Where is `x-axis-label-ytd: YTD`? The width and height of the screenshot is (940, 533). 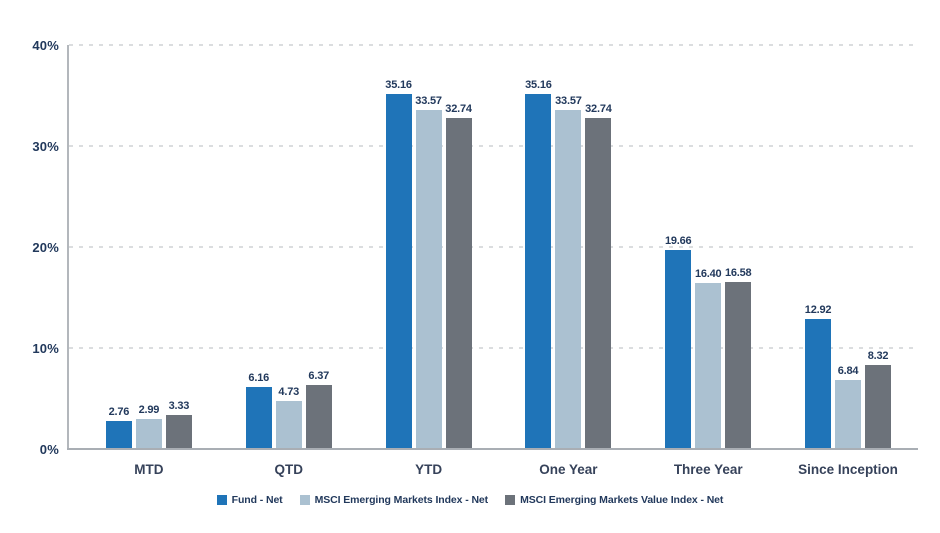 x-axis-label-ytd: YTD is located at coordinates (429, 469).